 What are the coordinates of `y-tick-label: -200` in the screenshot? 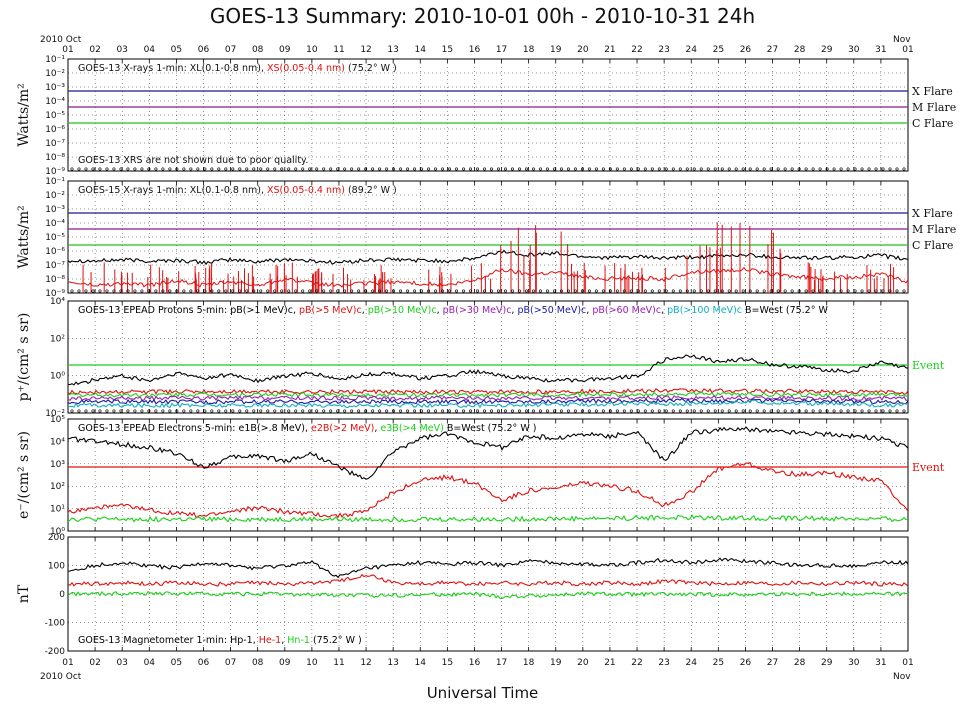 It's located at (55, 652).